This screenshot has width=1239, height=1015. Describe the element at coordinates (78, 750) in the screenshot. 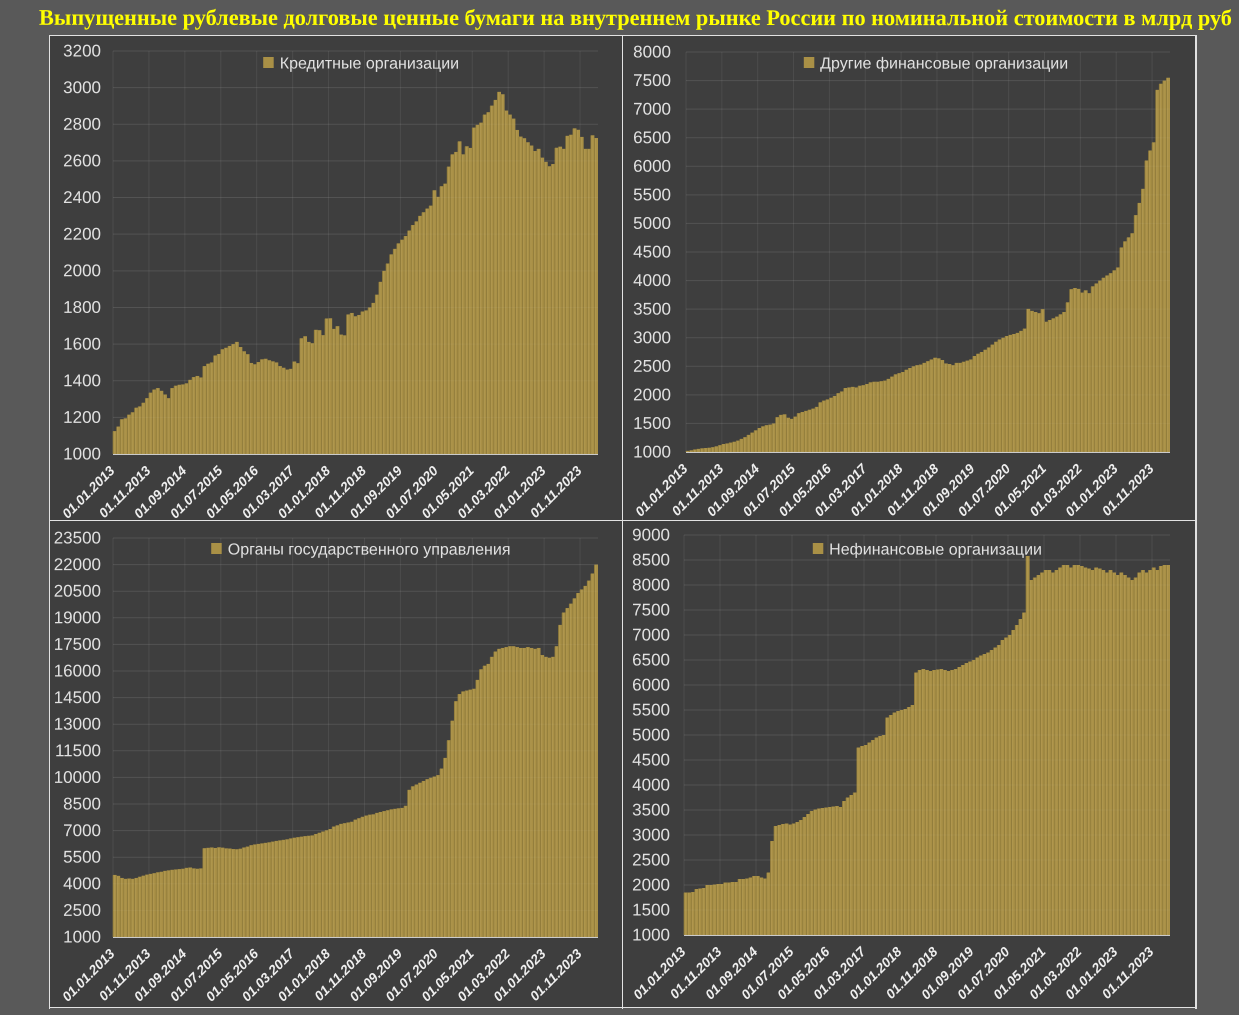

I see `svg-text: 11500` at that location.